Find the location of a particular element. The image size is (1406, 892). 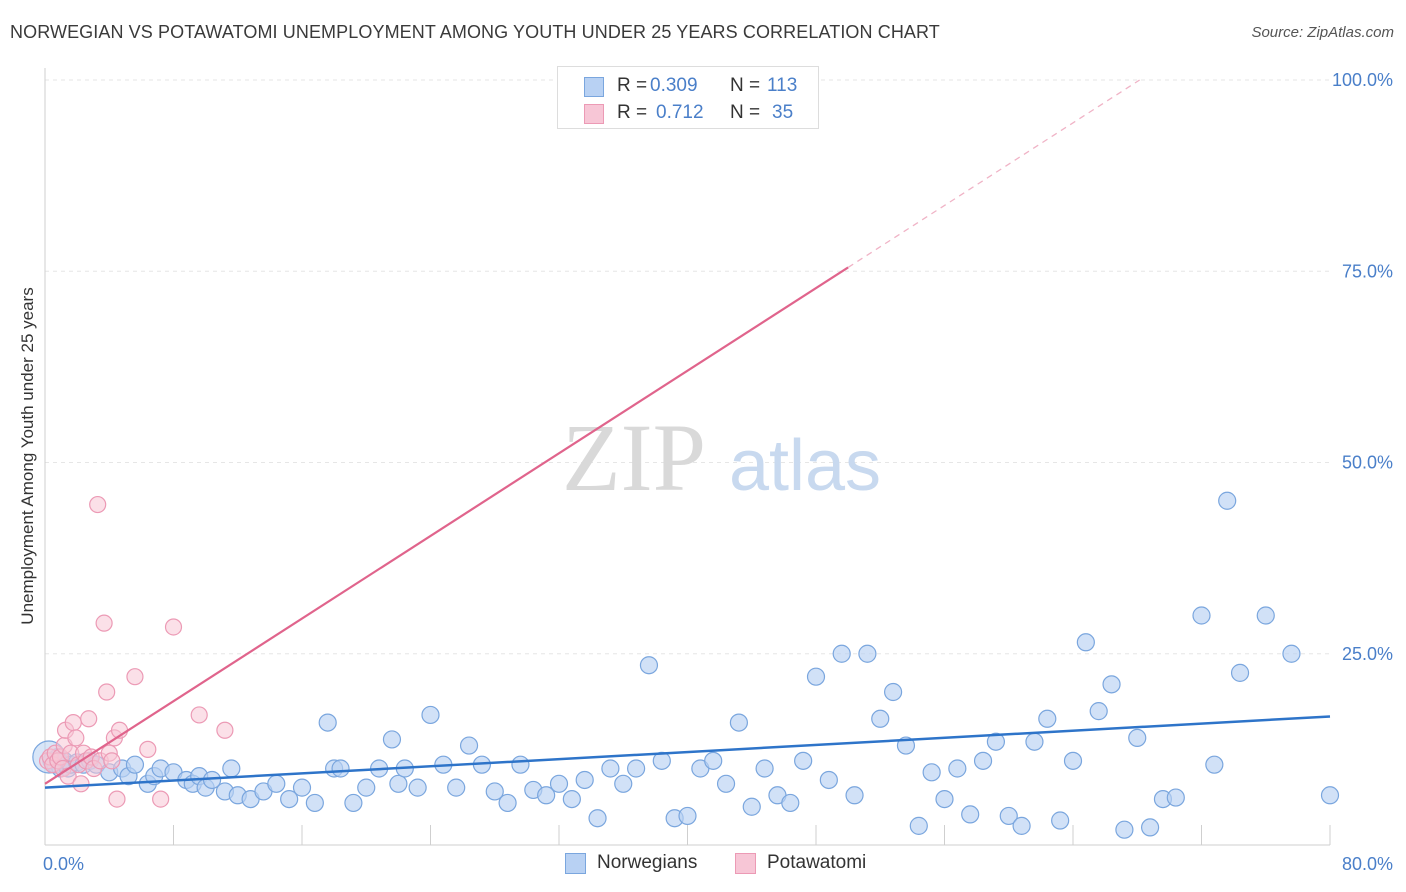

source-credit: Source: ZipAtlas.com is located at coordinates (1322, 32).